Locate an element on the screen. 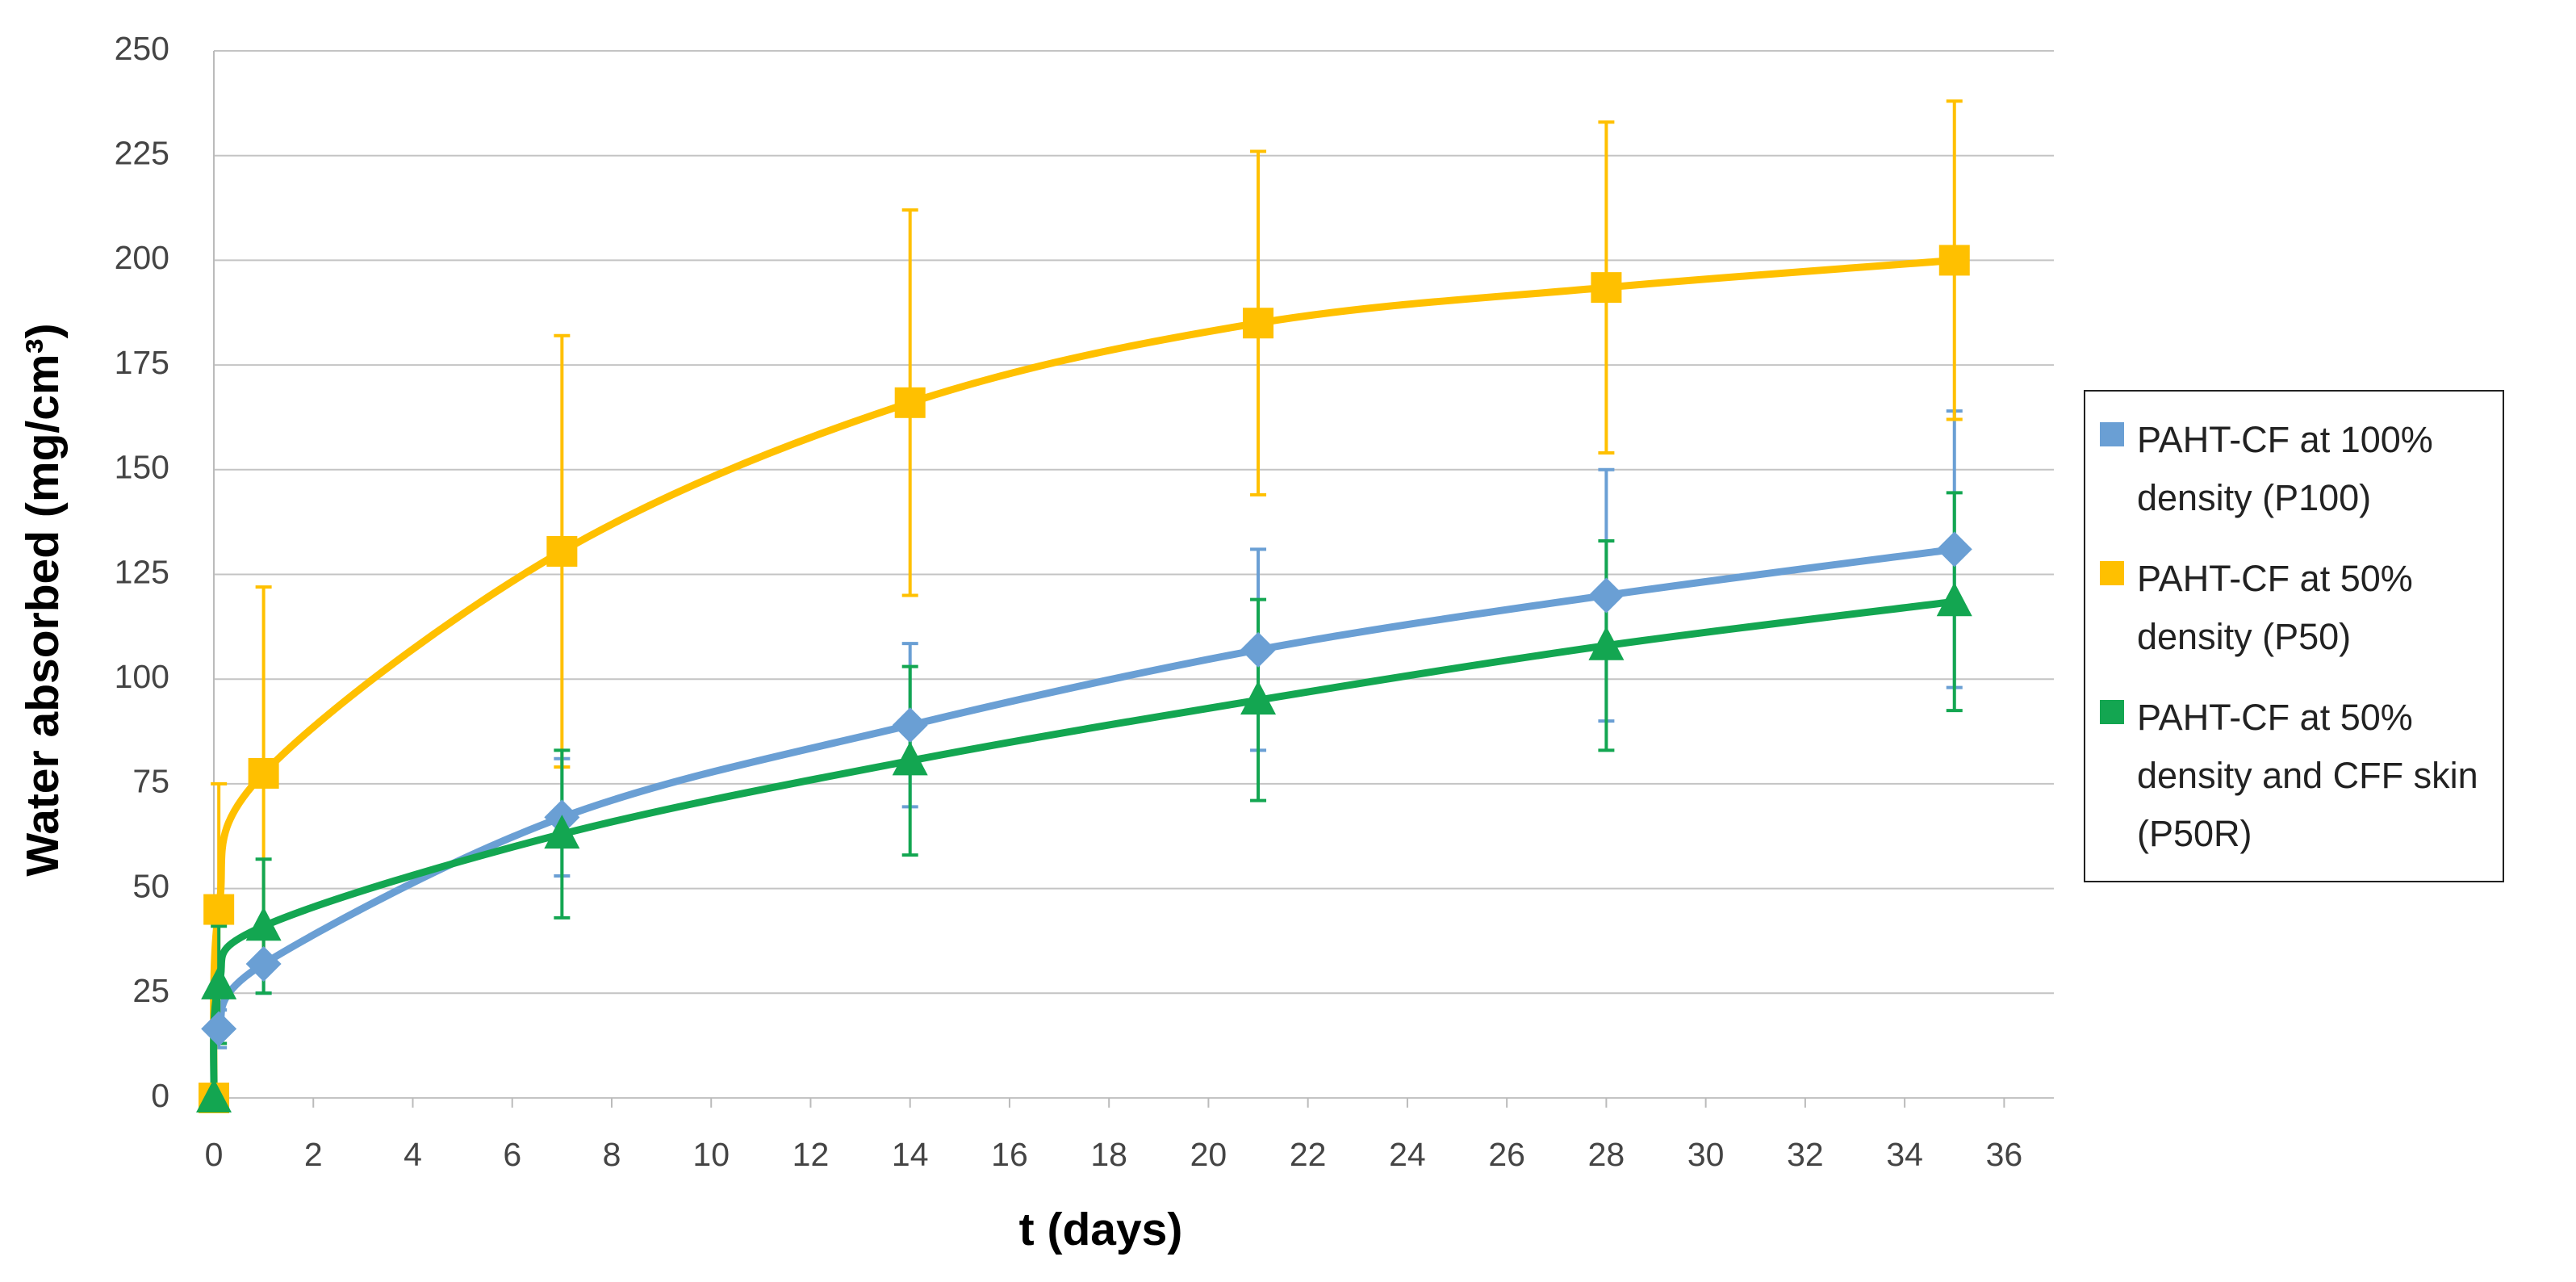  y-tick-label: 50 is located at coordinates (150, 885).